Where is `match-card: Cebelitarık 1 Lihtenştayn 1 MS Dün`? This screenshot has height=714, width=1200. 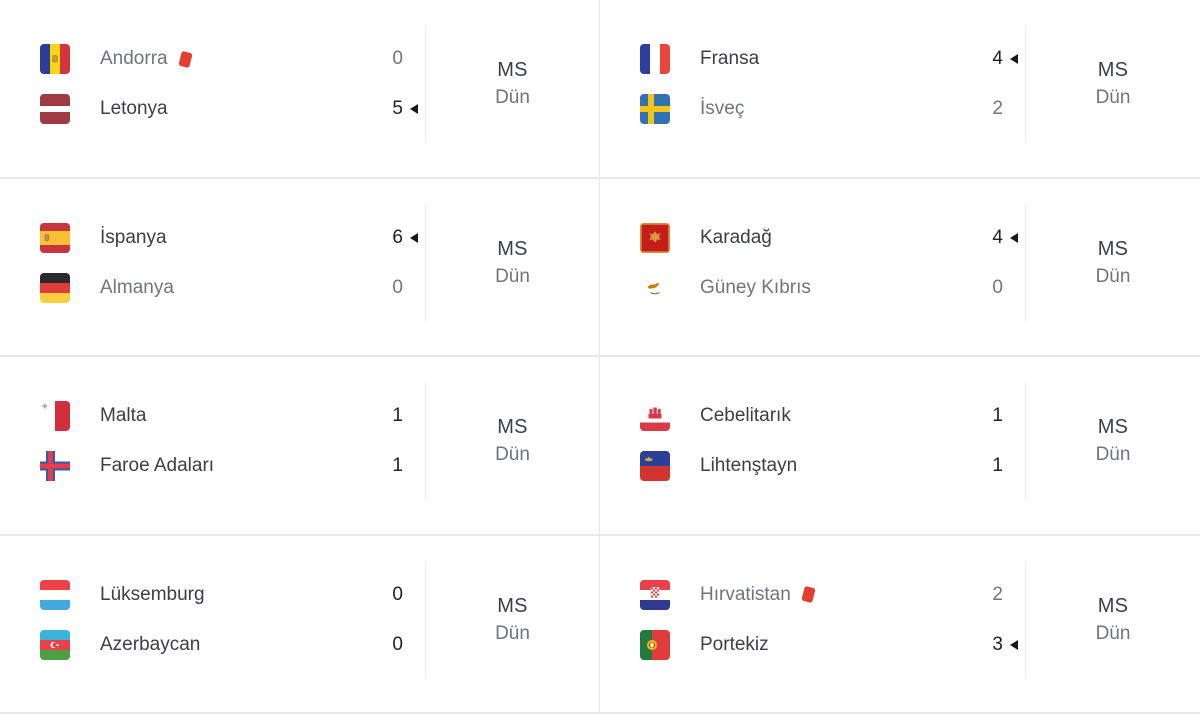 match-card: Cebelitarık 1 Lihtenştayn 1 MS Dün is located at coordinates (900, 446).